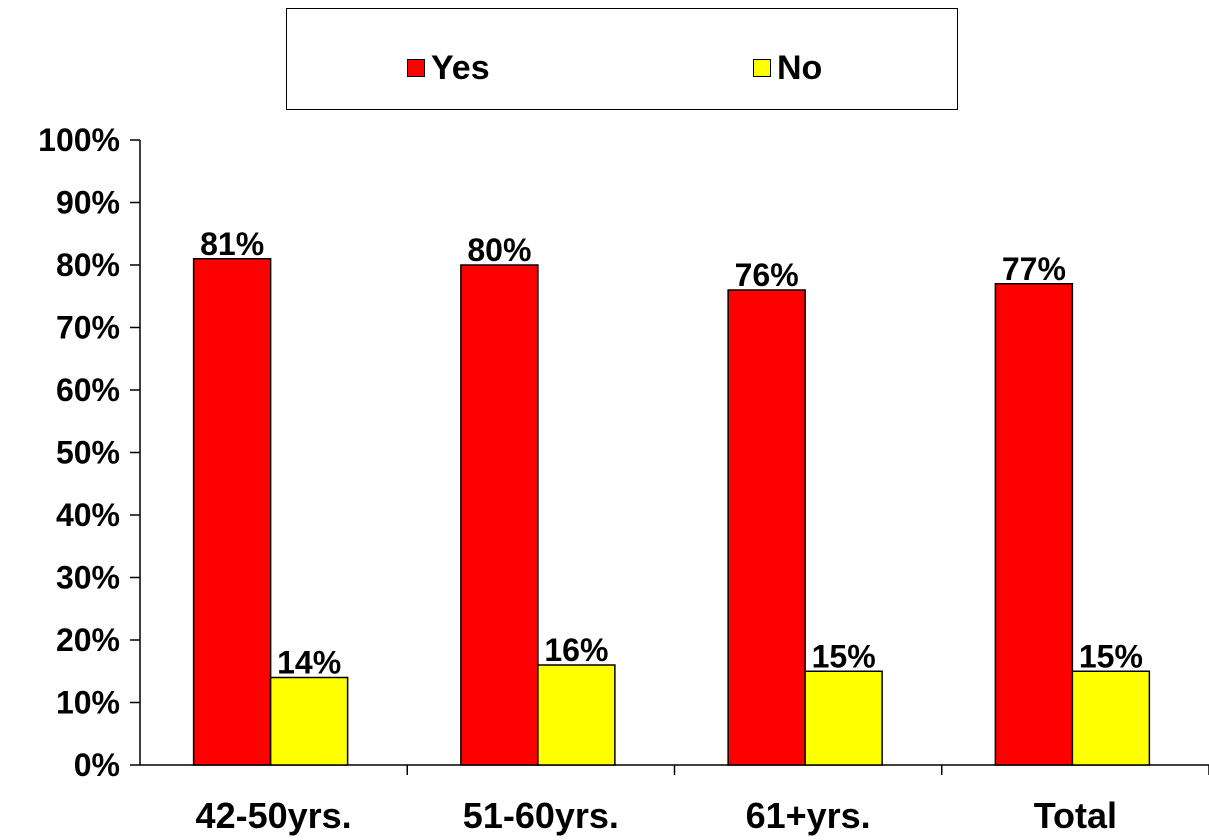 The height and width of the screenshot is (840, 1209). What do you see at coordinates (274, 815) in the screenshot?
I see `x-tick-label: 42-50yrs.` at bounding box center [274, 815].